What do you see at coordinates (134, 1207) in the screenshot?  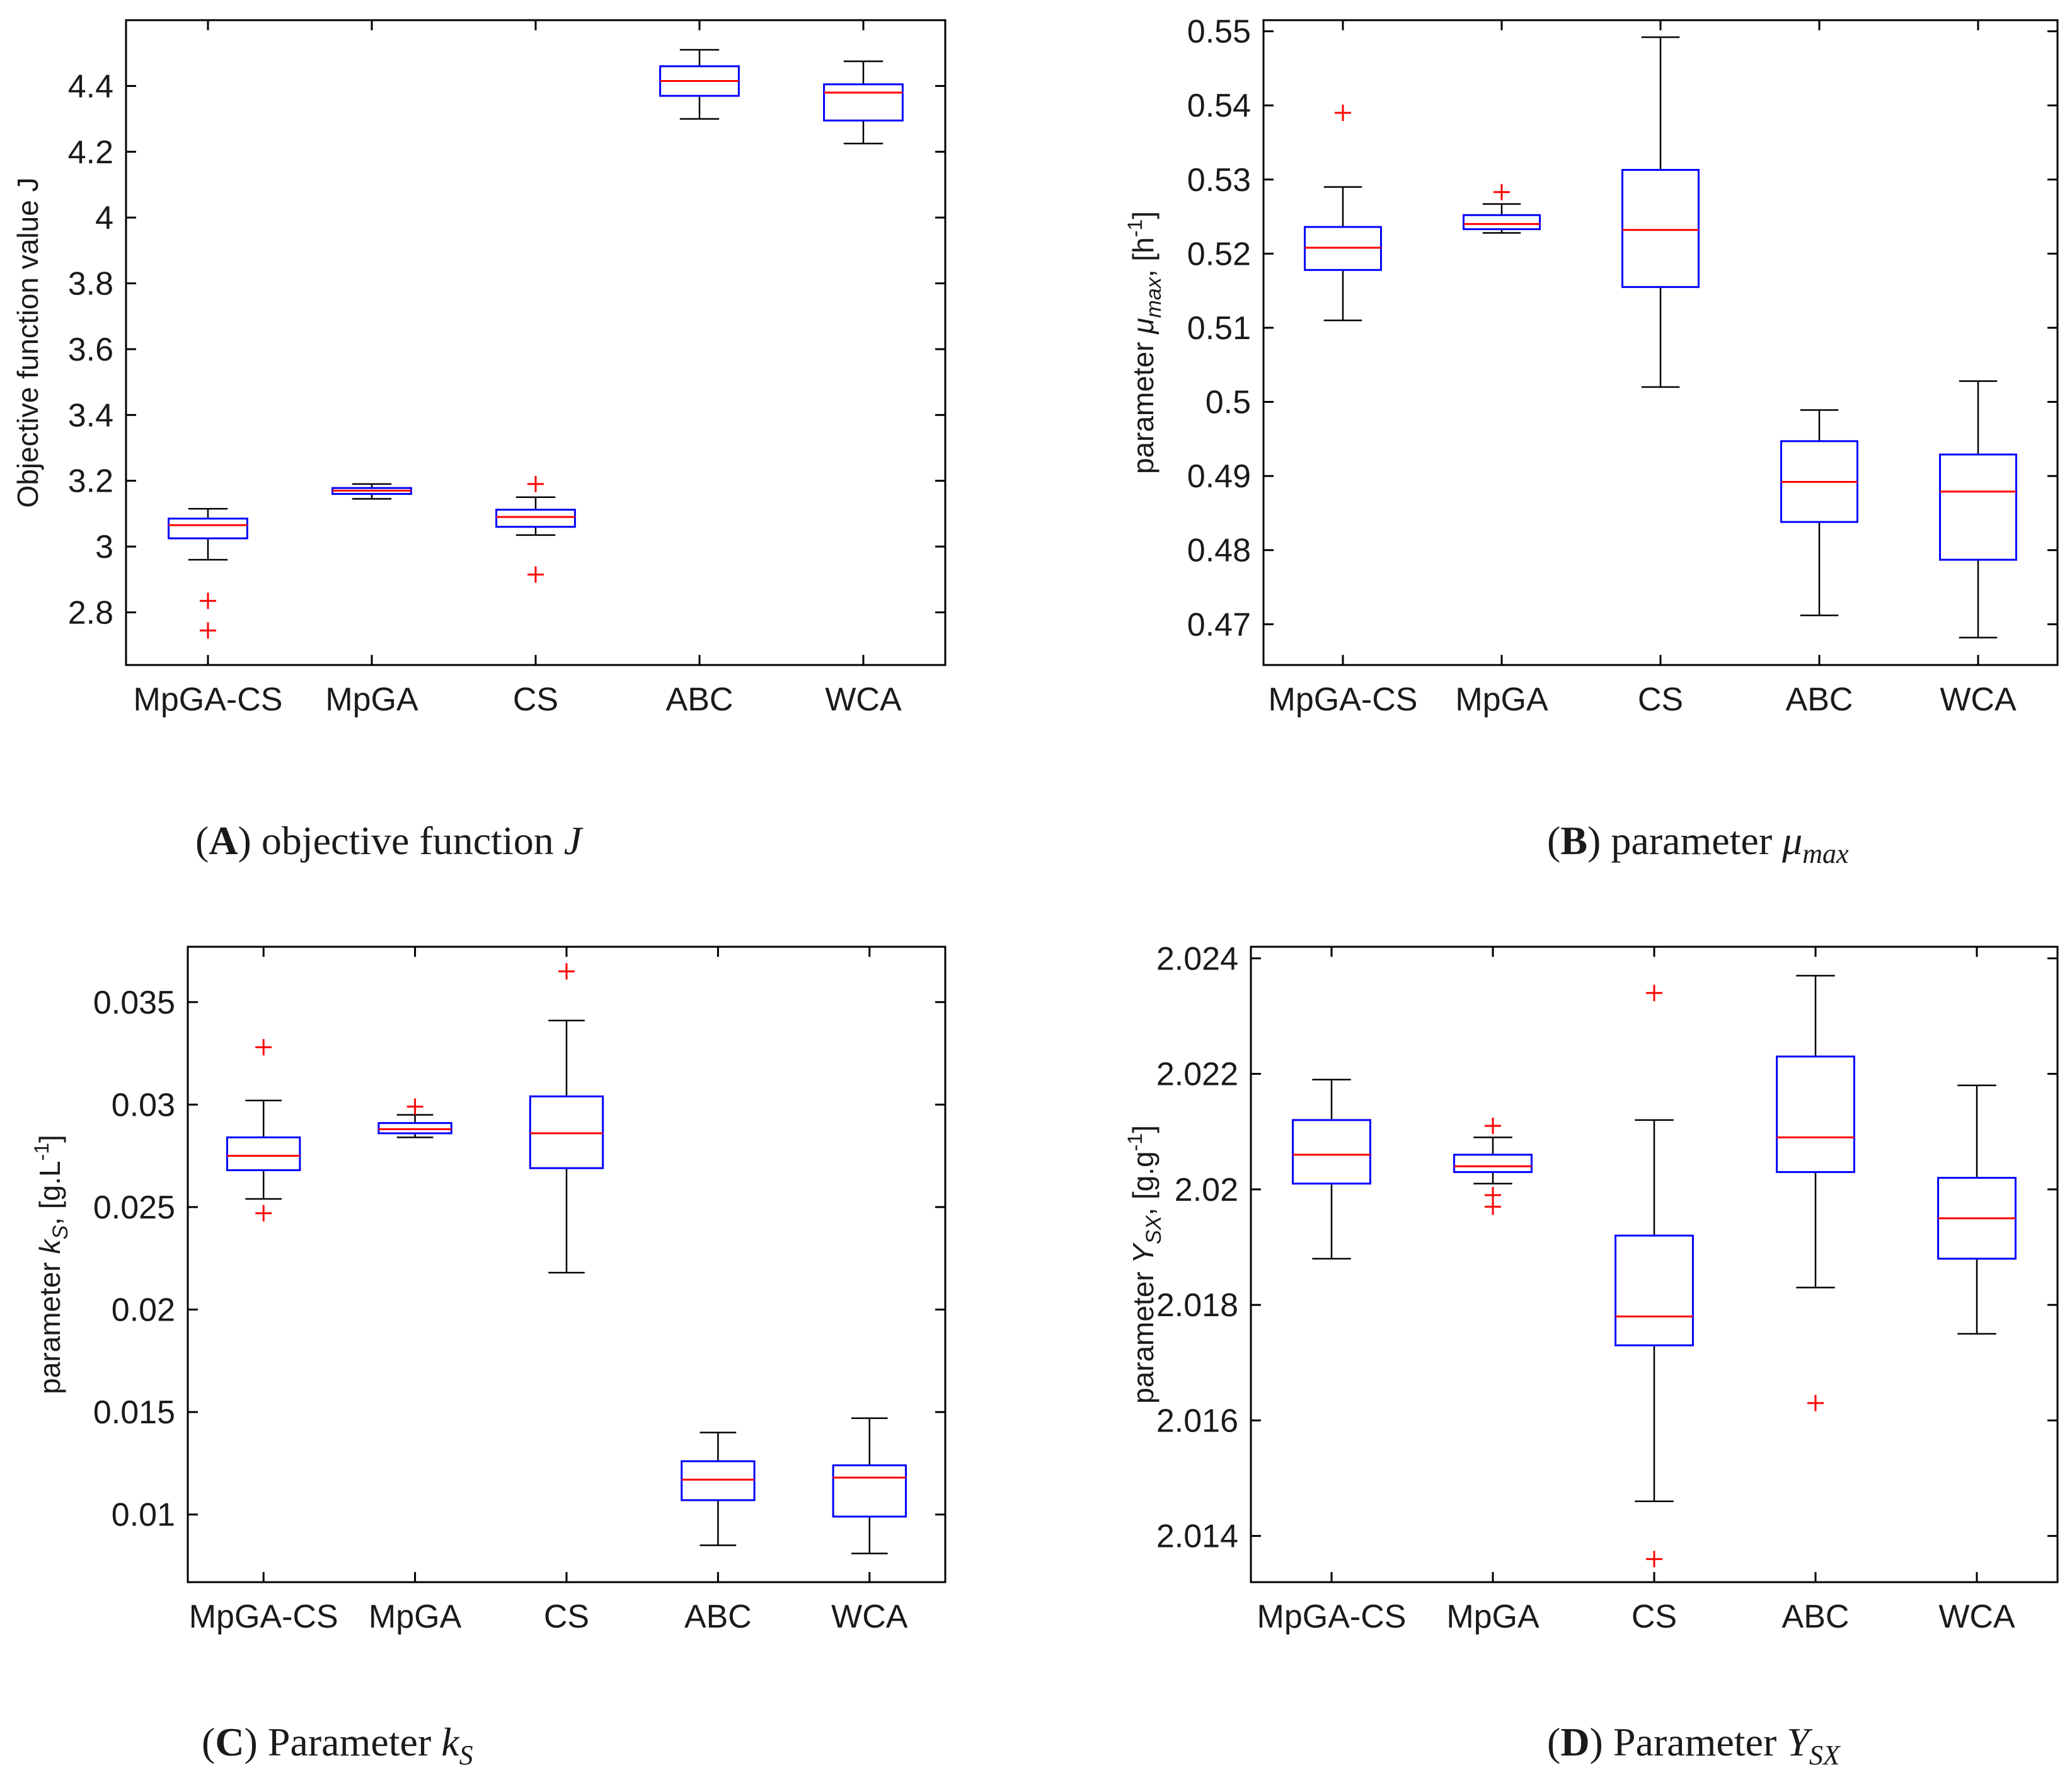 I see `y-tick-label: 0.025` at bounding box center [134, 1207].